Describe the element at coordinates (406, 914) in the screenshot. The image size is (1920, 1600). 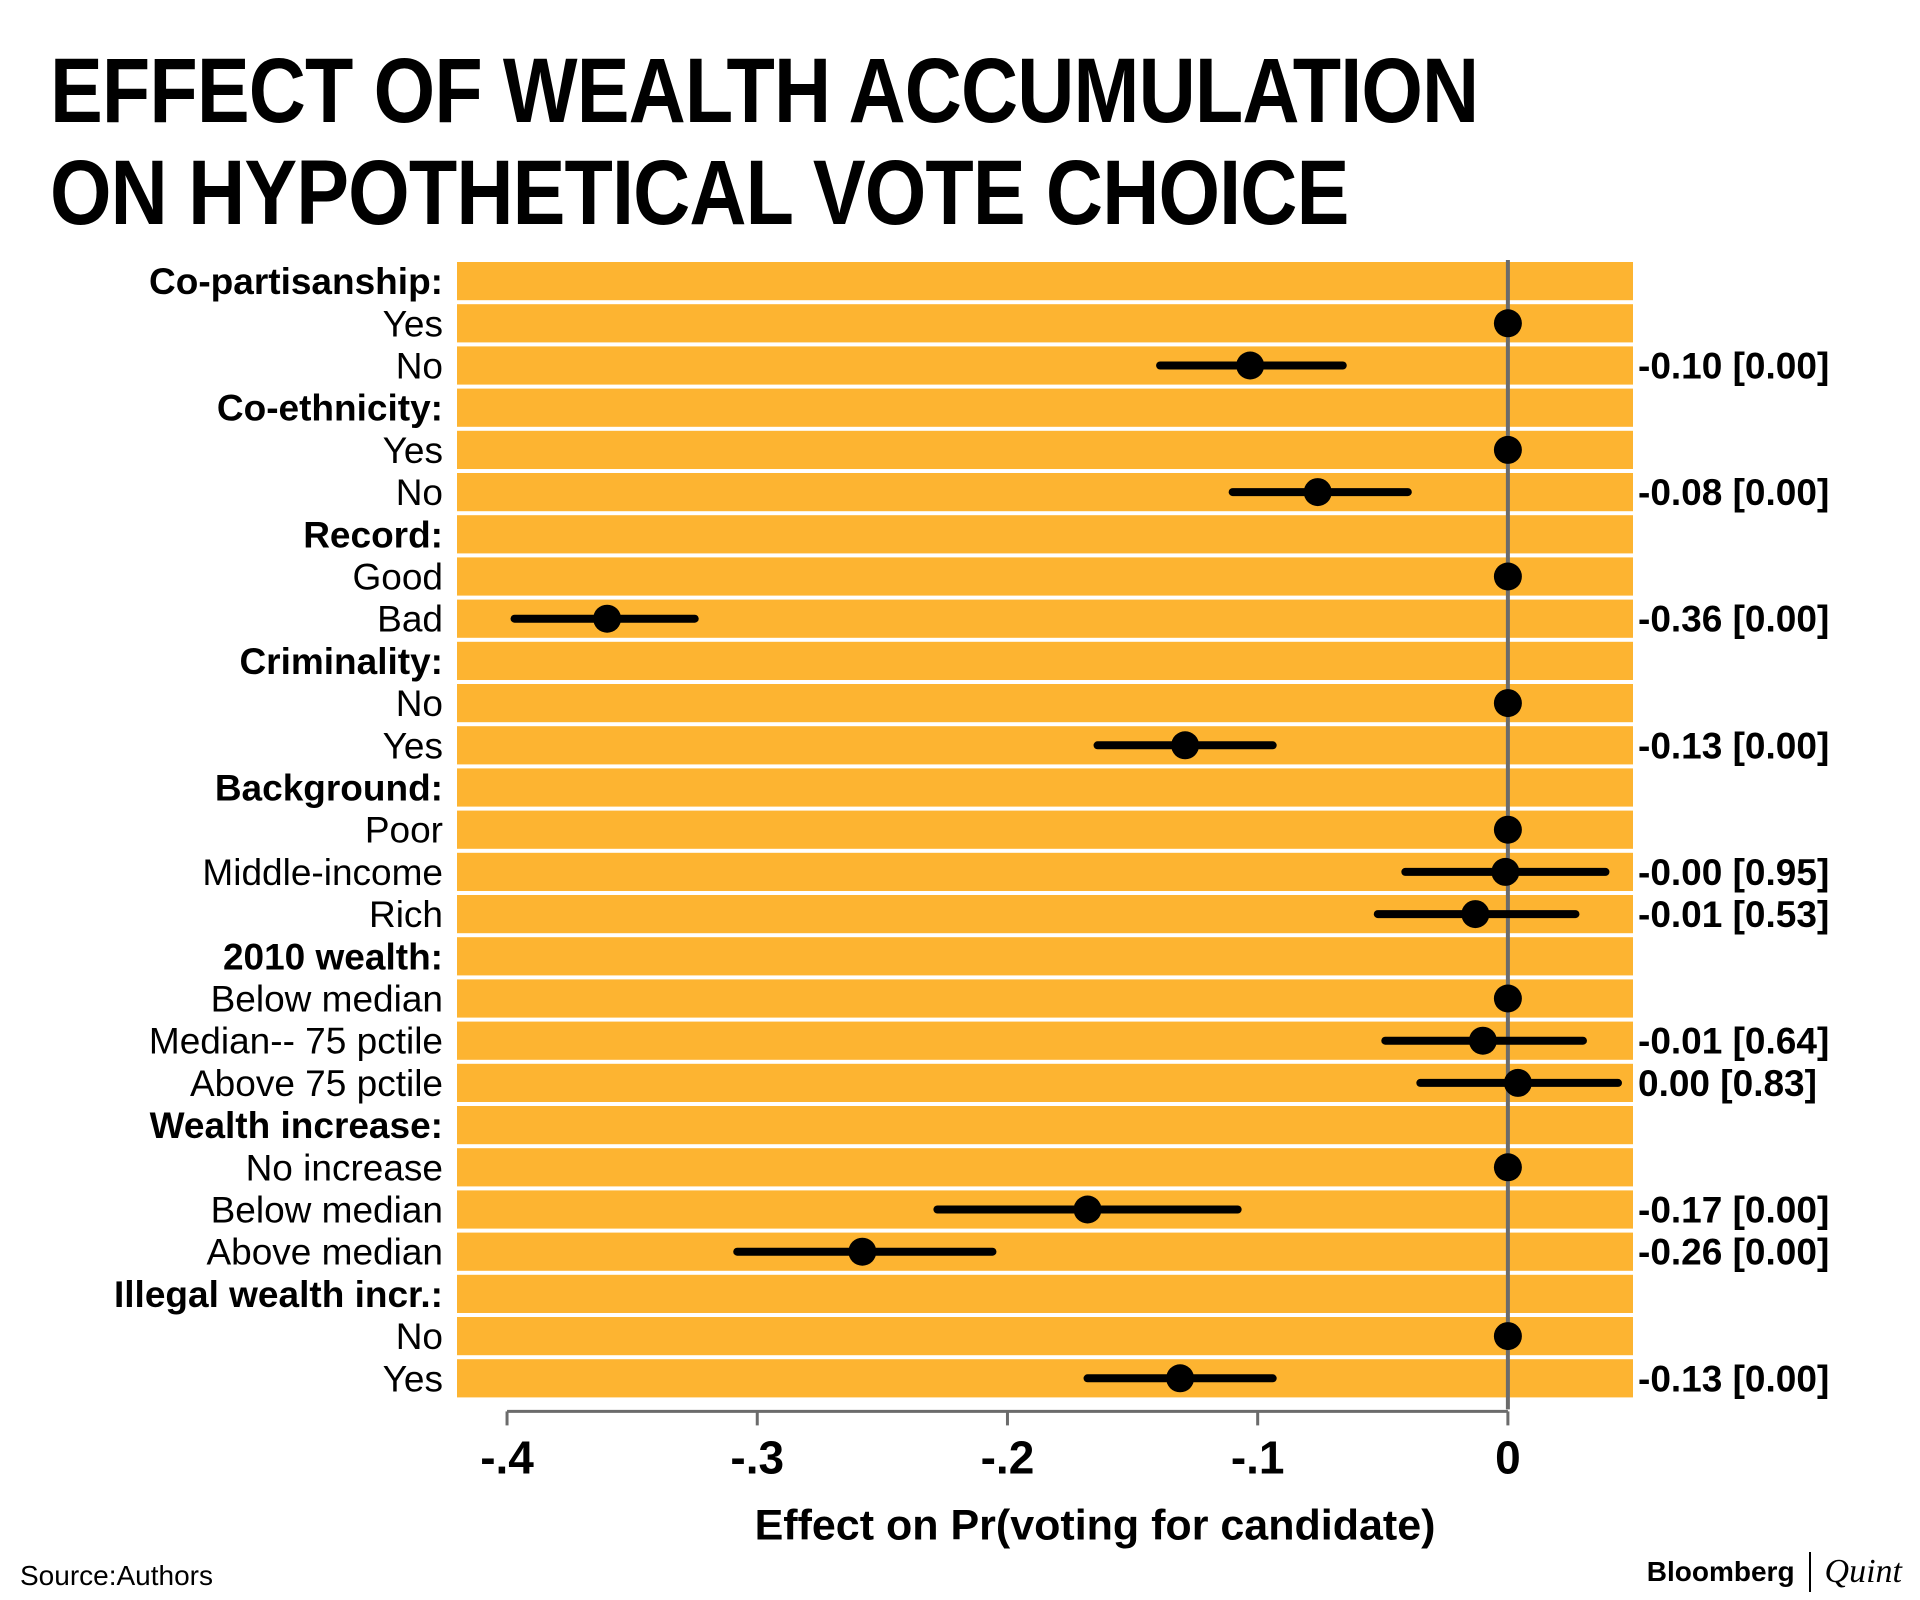
I see `row-label: Rich` at that location.